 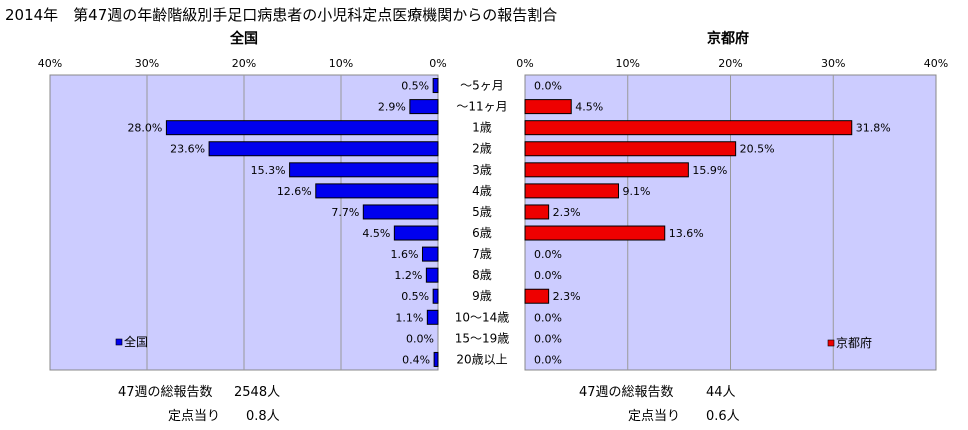 What do you see at coordinates (482, 149) in the screenshot?
I see `category-label: 2歳` at bounding box center [482, 149].